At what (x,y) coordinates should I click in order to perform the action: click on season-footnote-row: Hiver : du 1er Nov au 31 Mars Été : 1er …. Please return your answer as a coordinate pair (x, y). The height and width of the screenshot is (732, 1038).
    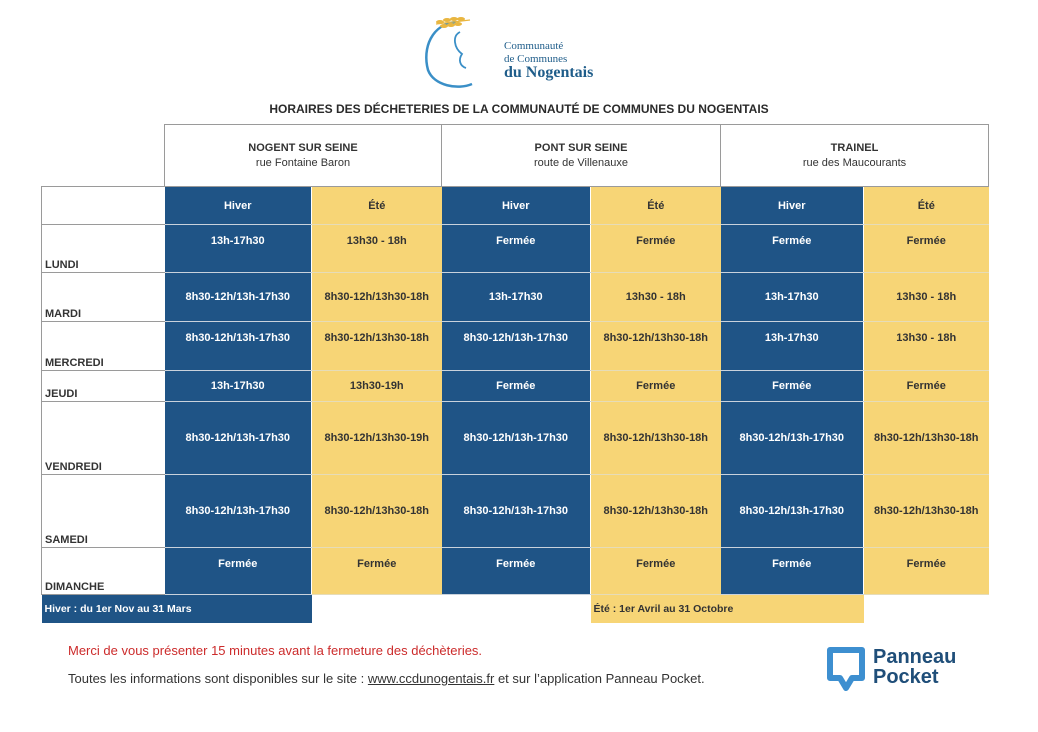
    Looking at the image, I should click on (515, 608).